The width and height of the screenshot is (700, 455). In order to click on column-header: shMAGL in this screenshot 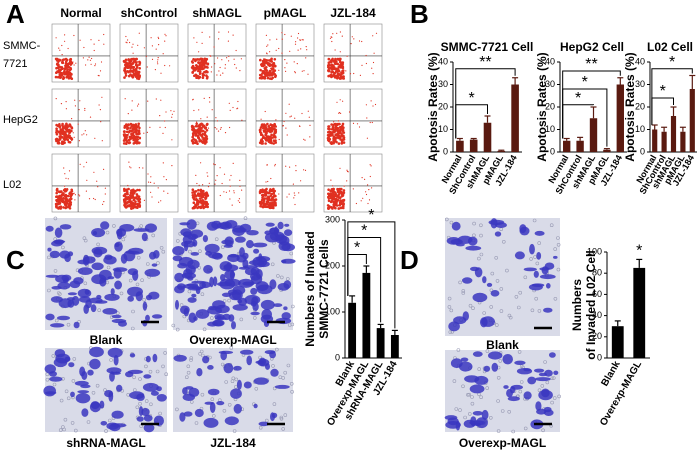, I will do `click(216, 13)`.